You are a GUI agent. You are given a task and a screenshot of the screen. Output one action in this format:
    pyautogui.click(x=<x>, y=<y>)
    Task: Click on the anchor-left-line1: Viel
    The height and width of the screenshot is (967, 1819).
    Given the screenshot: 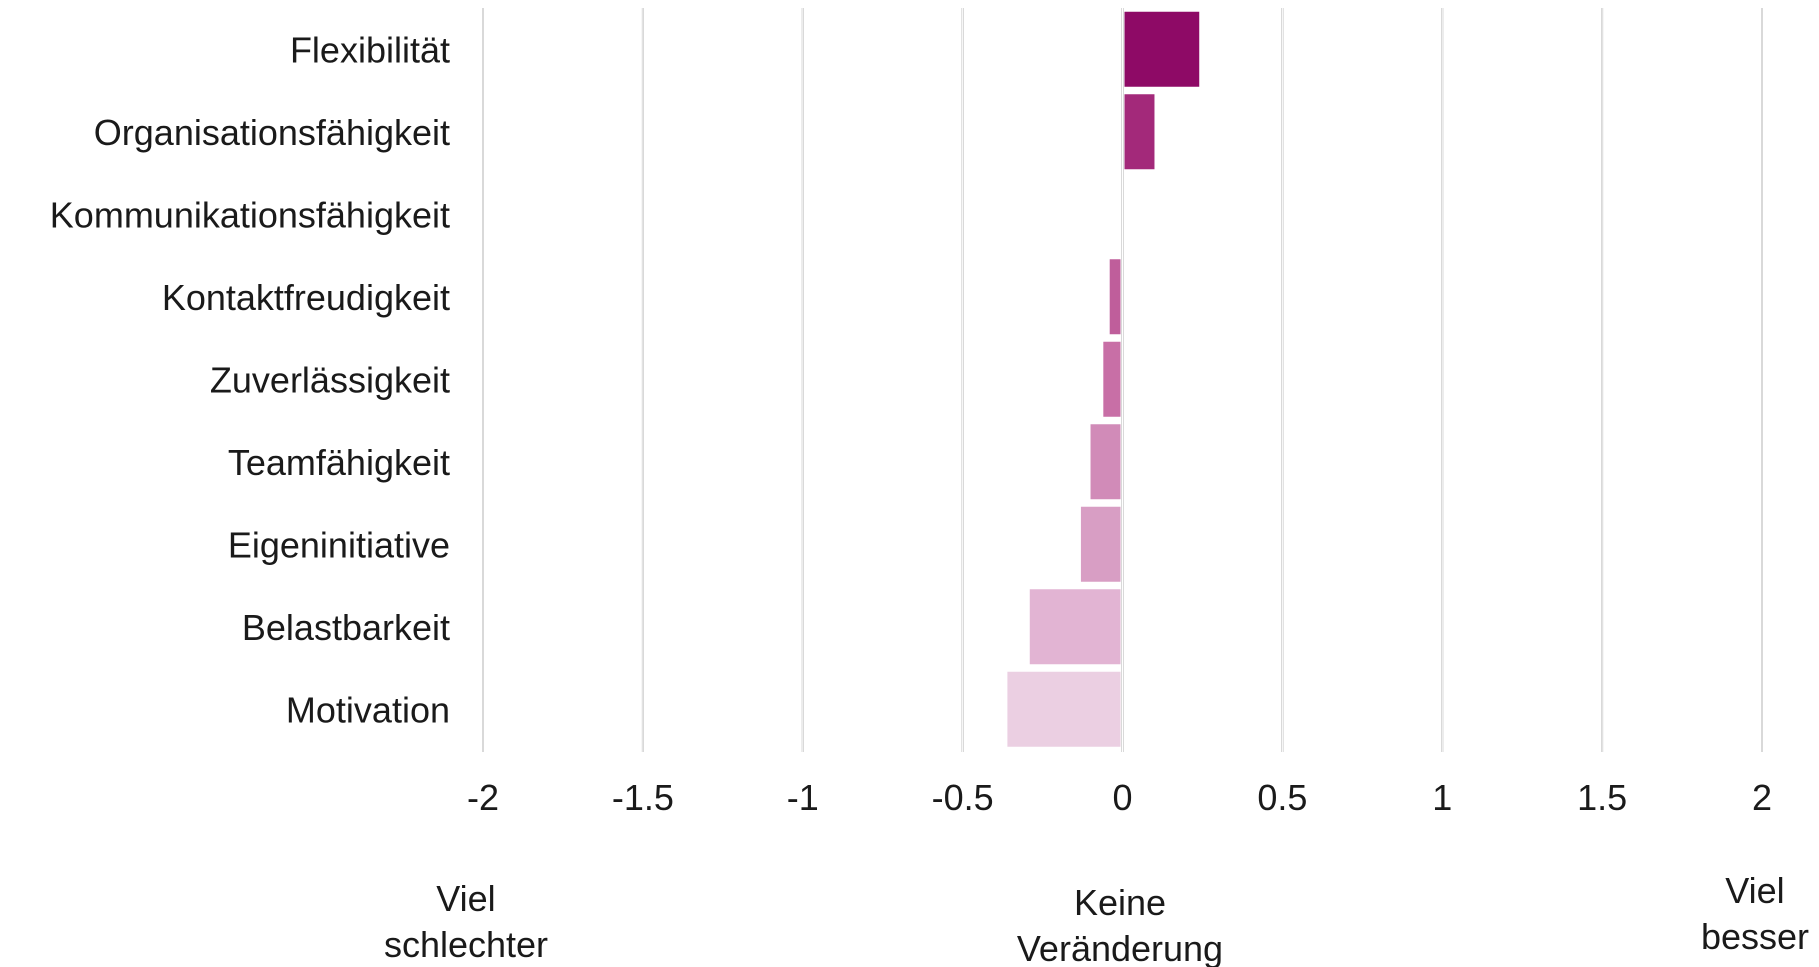 What is the action you would take?
    pyautogui.click(x=465, y=898)
    